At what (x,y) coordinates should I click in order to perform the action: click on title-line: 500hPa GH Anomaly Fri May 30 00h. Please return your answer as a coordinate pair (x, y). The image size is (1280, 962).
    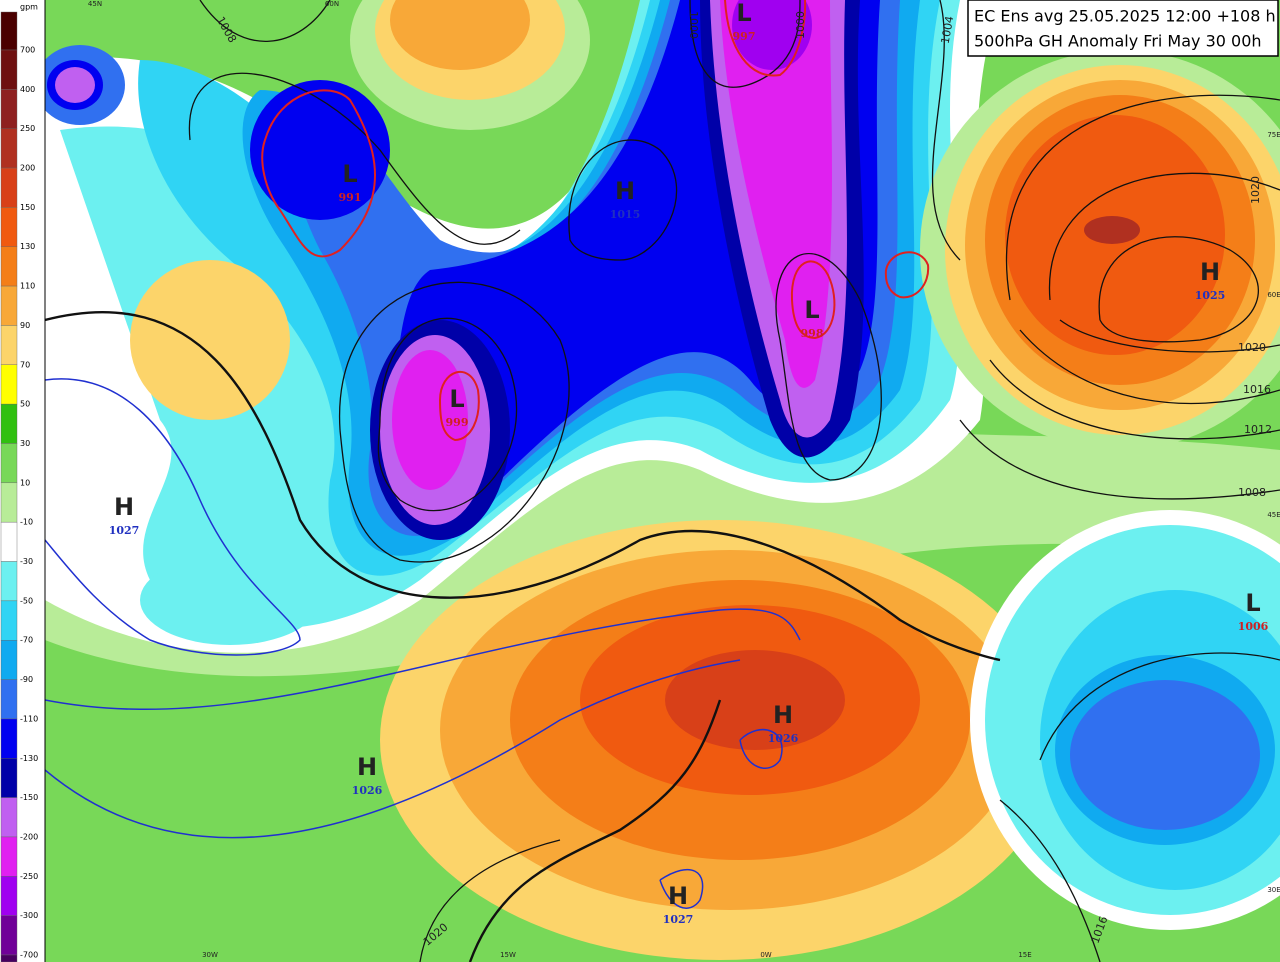
    Looking at the image, I should click on (1118, 41).